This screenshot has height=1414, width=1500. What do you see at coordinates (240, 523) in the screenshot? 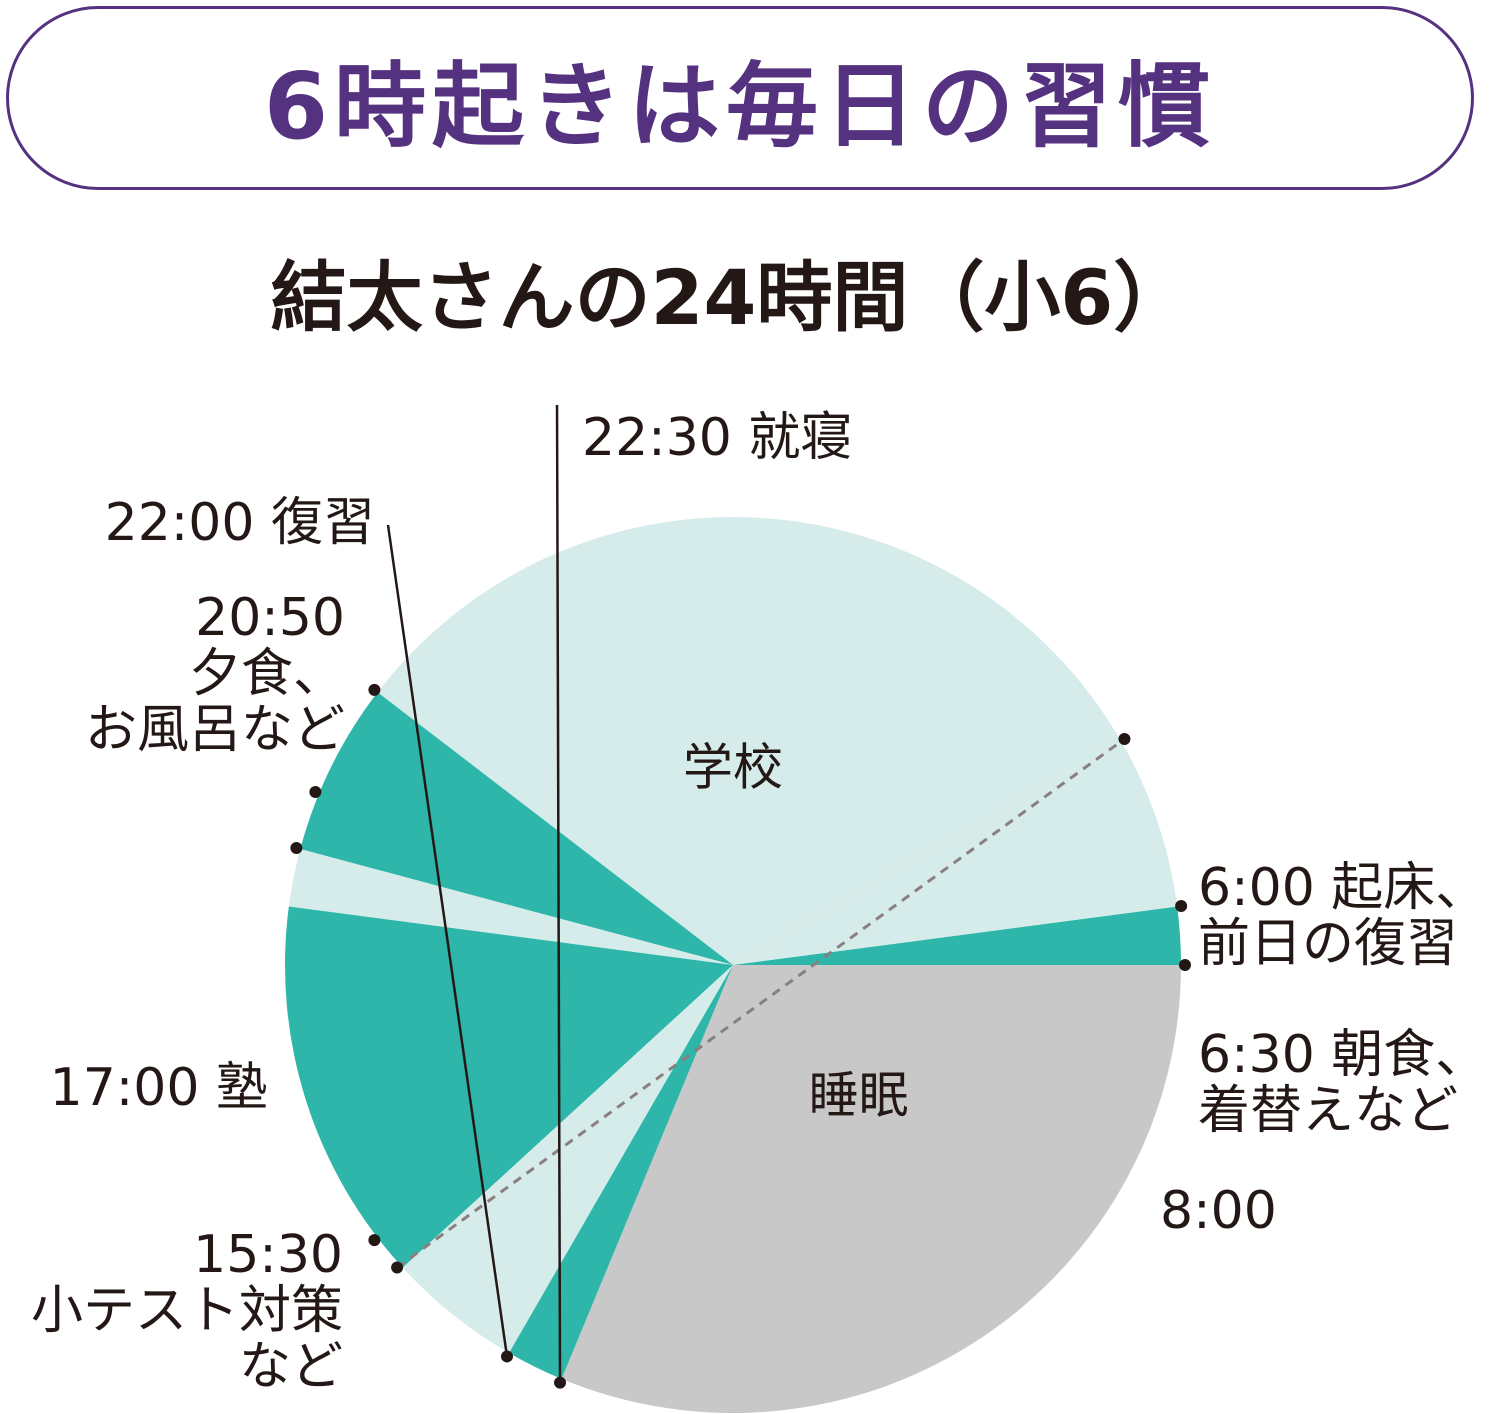
I see `annotation-label-1-0: 22:00 復習` at bounding box center [240, 523].